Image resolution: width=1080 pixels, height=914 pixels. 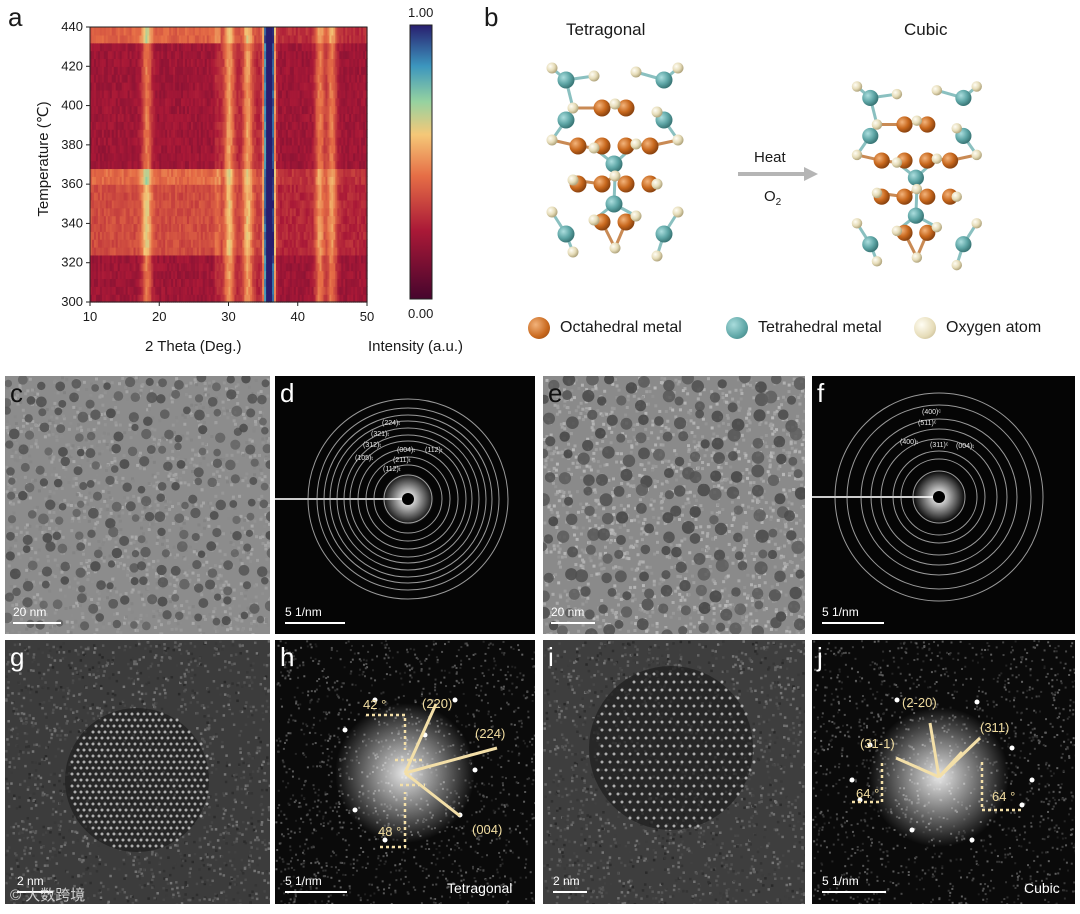 What do you see at coordinates (853, 623) in the screenshot?
I see `scalebar-f` at bounding box center [853, 623].